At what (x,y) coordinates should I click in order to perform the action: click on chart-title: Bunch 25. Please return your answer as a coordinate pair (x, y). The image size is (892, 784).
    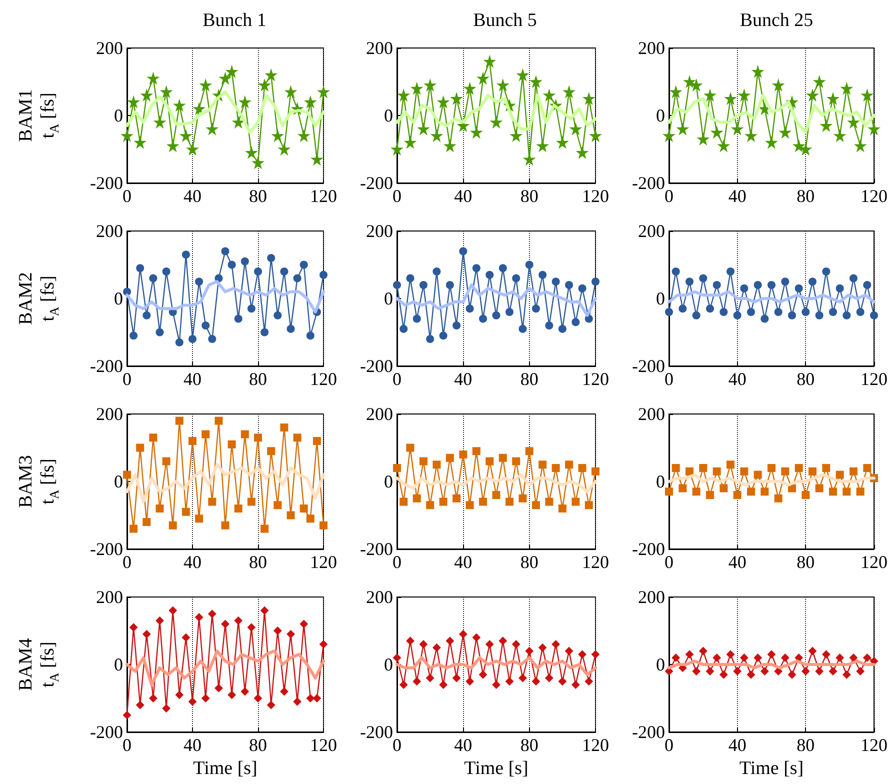
    Looking at the image, I should click on (777, 20).